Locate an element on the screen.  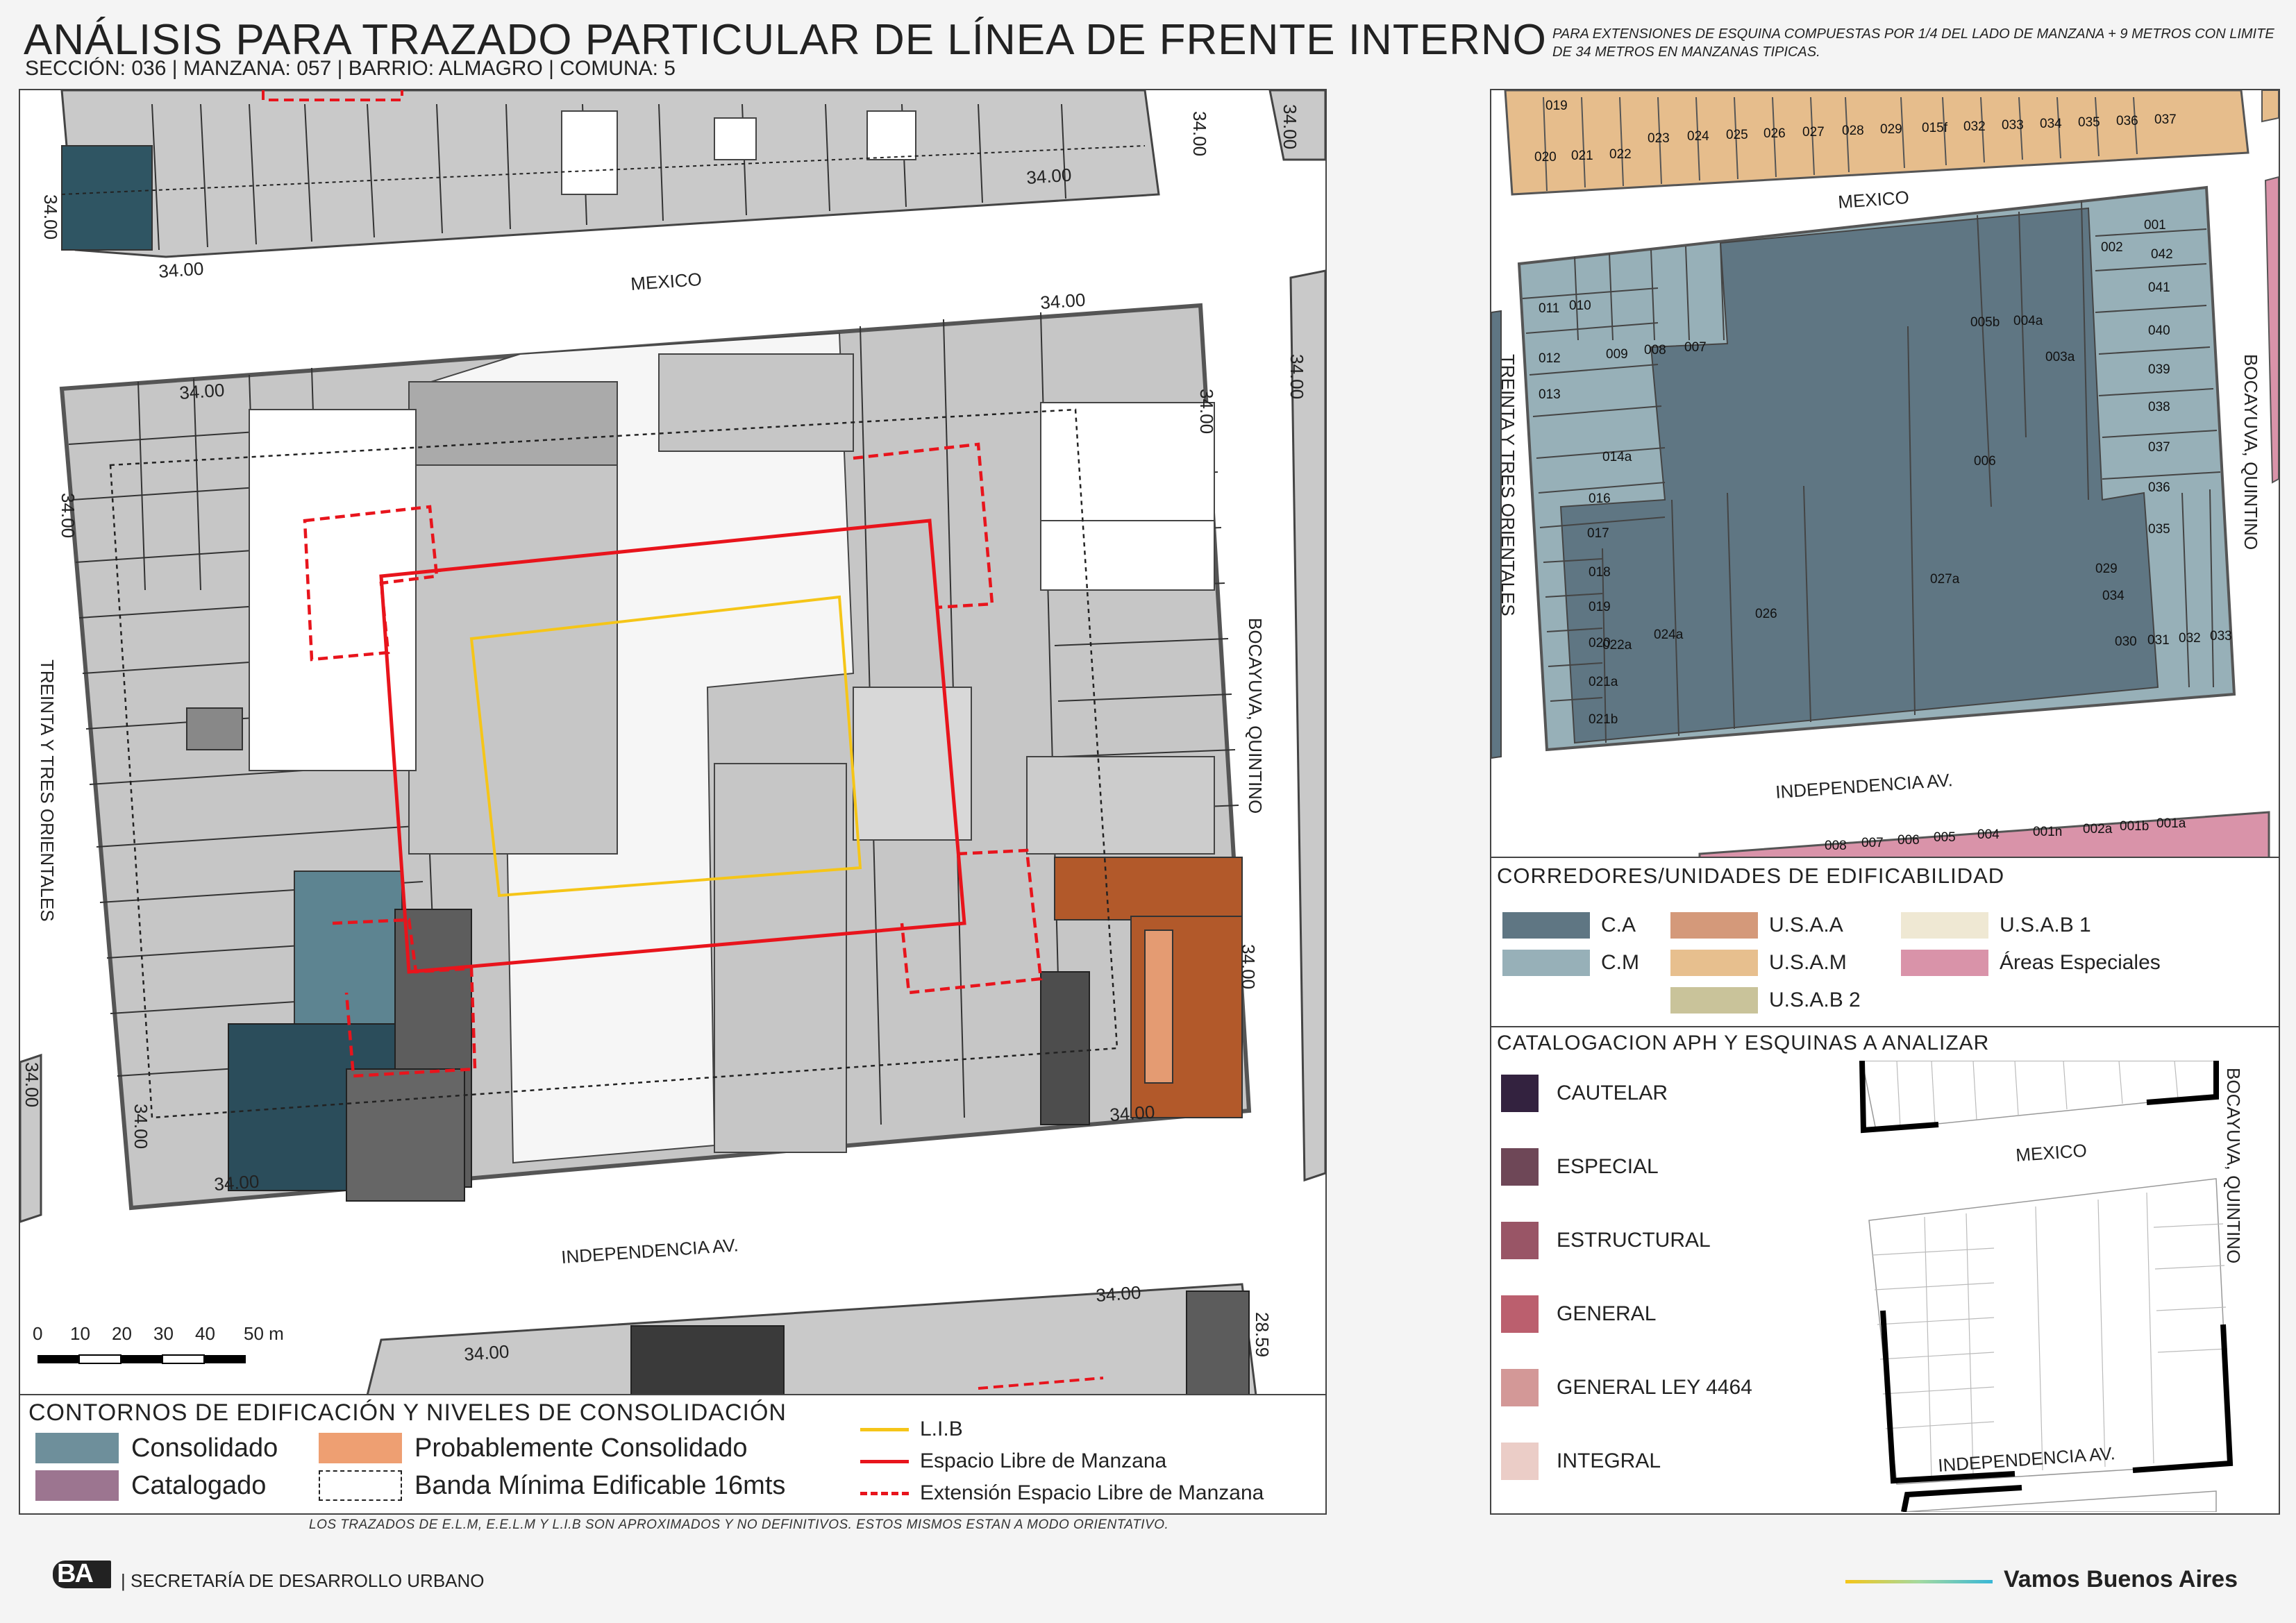
lot-label-b-14: 021b is located at coordinates (1603, 719).